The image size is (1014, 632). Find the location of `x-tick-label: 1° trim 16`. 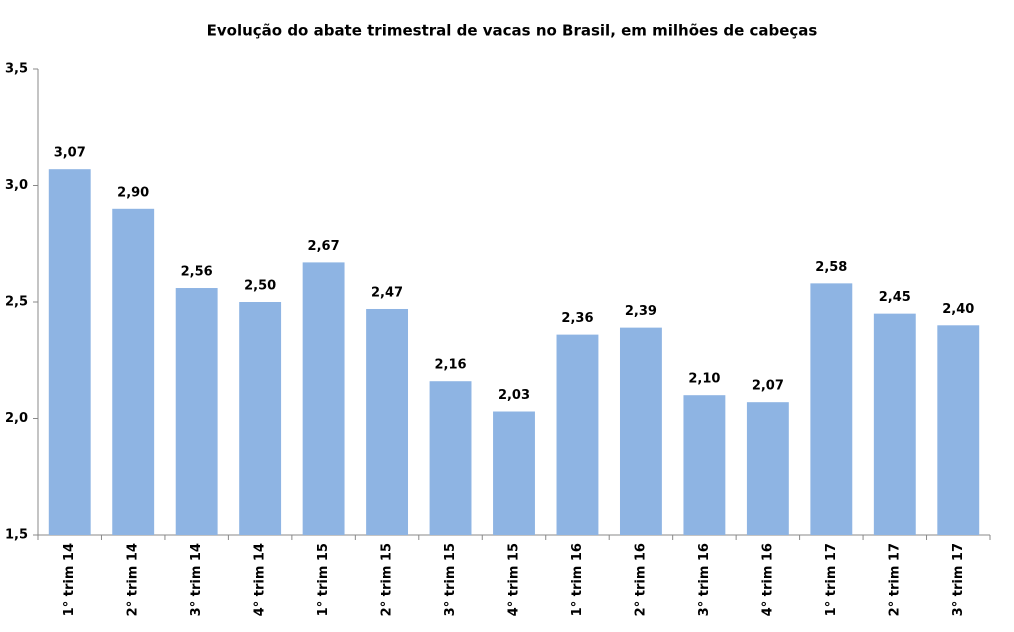

x-tick-label: 1° trim 16 is located at coordinates (577, 579).